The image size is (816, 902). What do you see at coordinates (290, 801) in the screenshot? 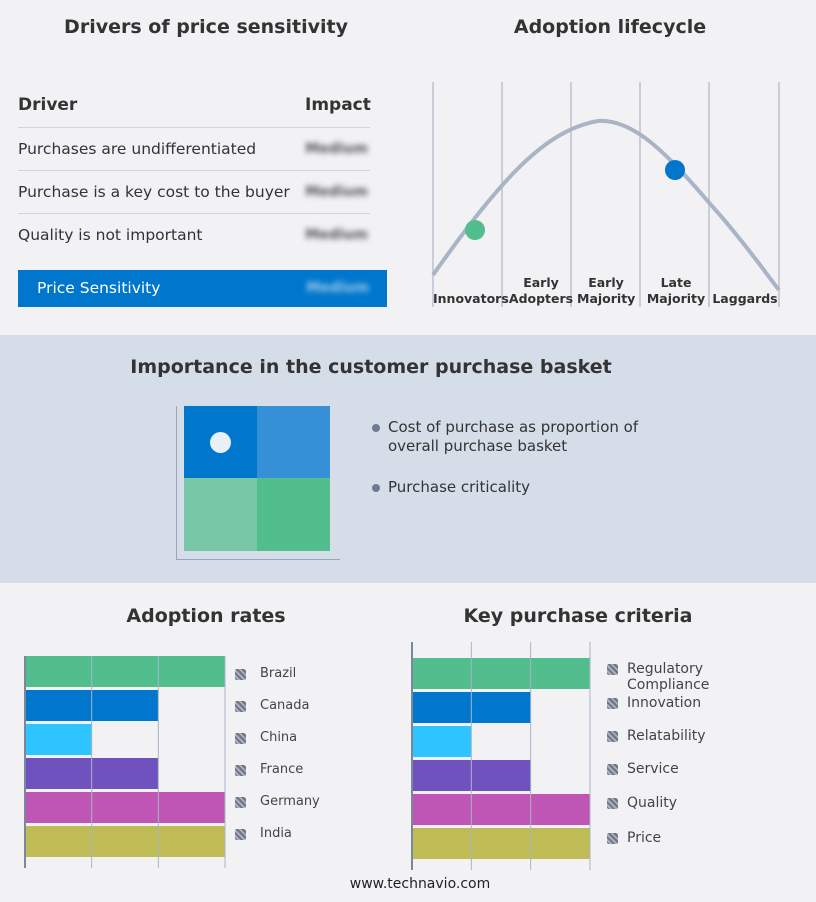
I see `legend-label: Germany` at bounding box center [290, 801].